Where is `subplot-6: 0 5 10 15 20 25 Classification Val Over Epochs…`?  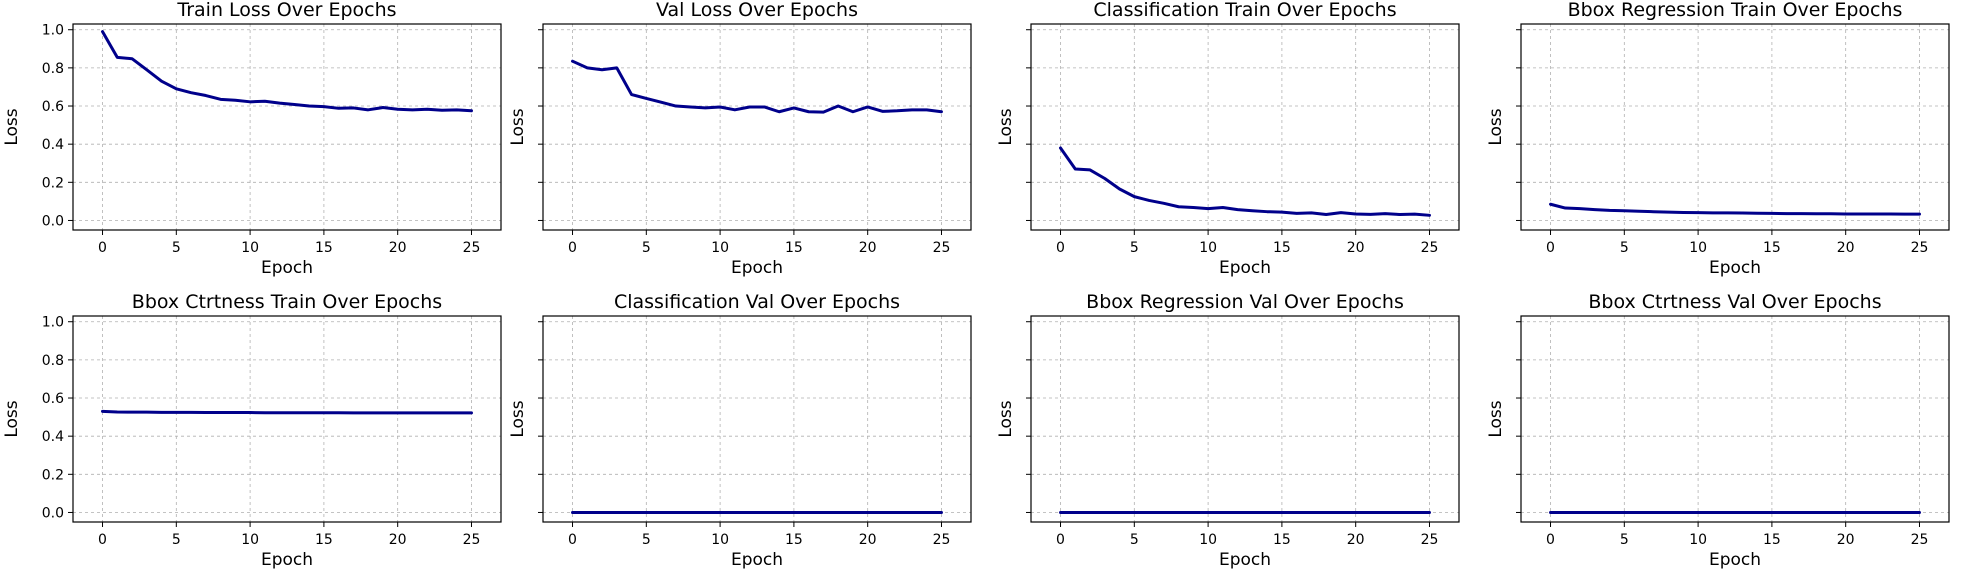 subplot-6: 0 5 10 15 20 25 Classification Val Over Epochs… is located at coordinates (740, 430).